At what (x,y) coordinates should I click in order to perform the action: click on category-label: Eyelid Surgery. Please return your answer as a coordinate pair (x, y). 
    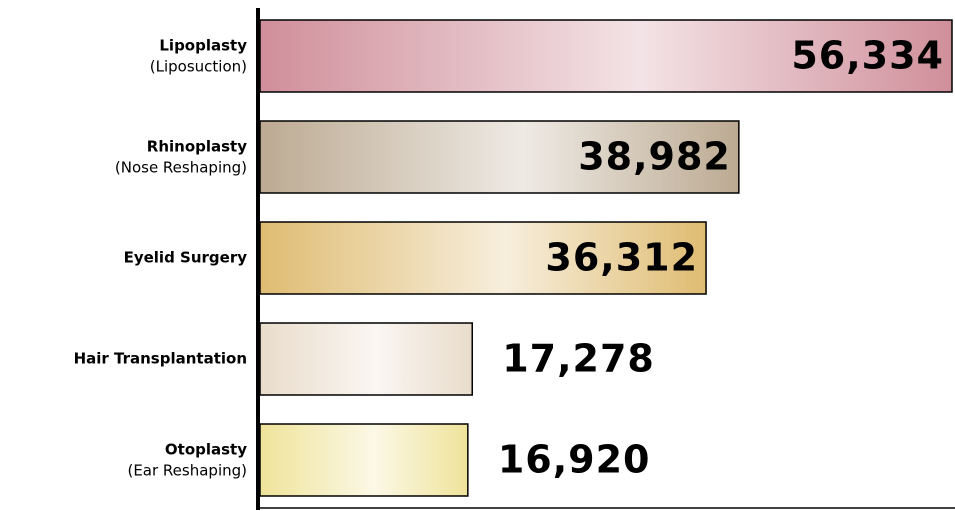
    Looking at the image, I should click on (186, 258).